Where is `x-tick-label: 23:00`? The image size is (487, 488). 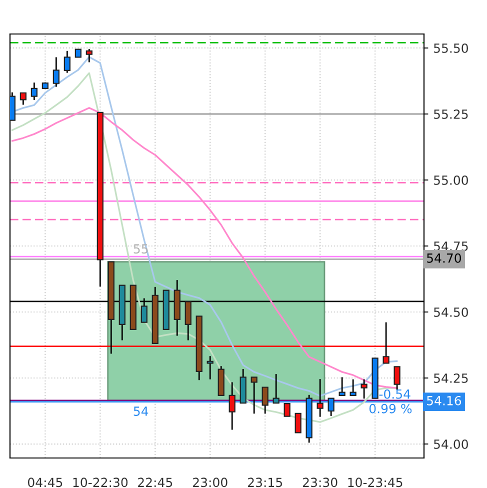
x-tick-label: 23:00 is located at coordinates (210, 483).